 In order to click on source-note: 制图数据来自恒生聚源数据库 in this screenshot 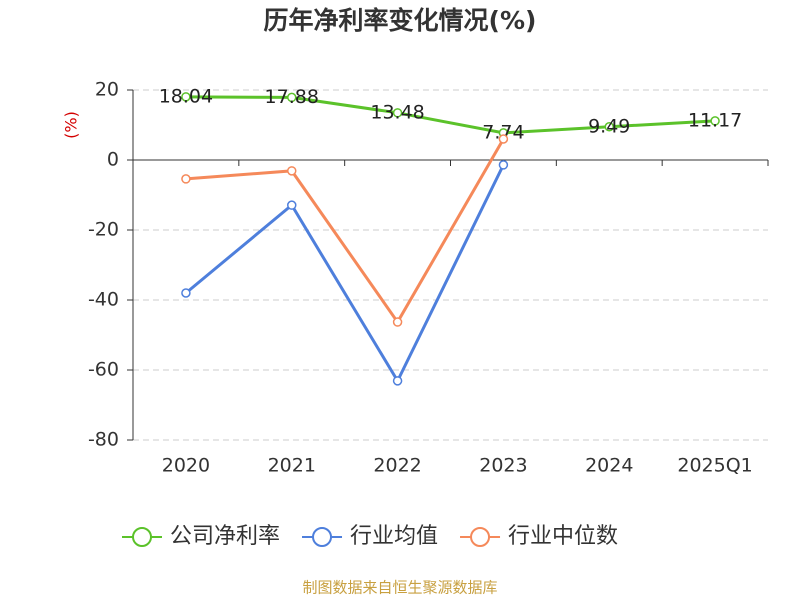, I will do `click(399, 588)`.